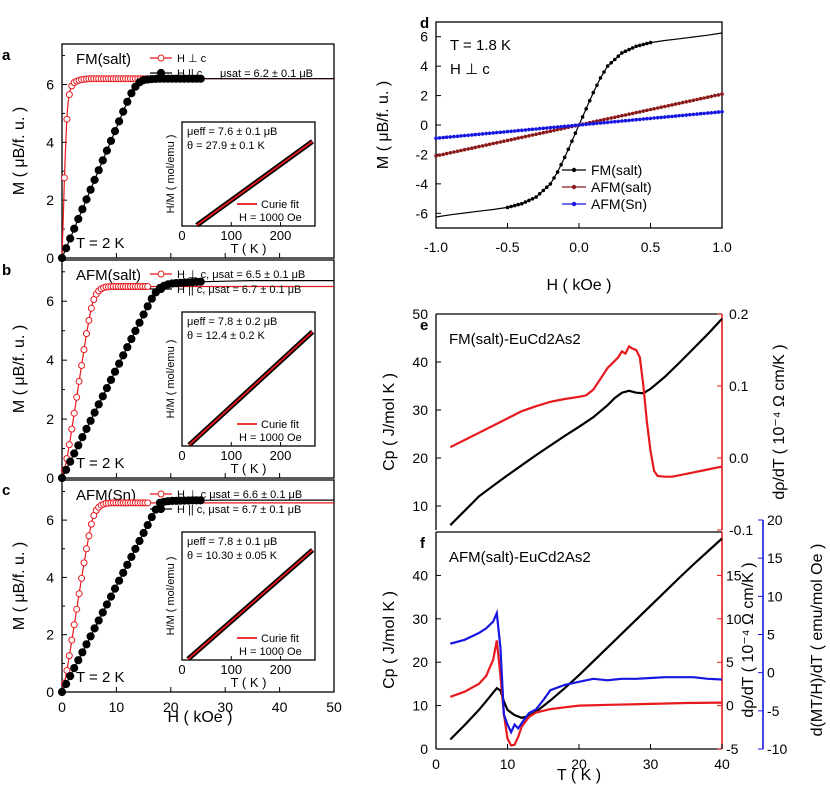  I want to click on y-tick-label-d: -4, so click(422, 184).